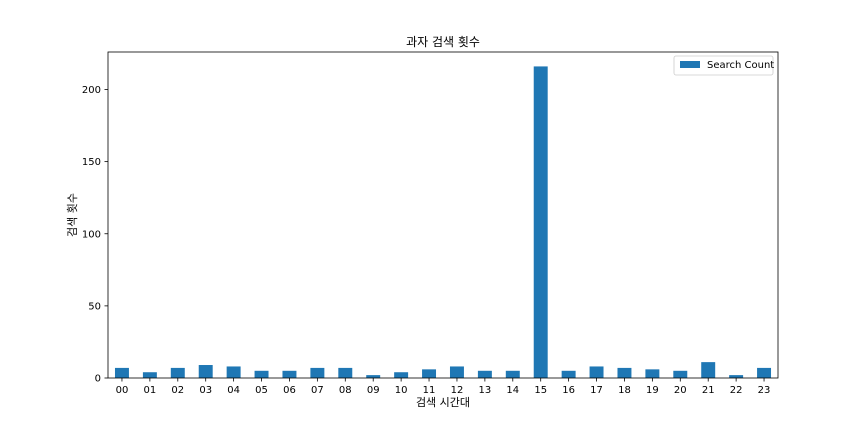 This screenshot has height=432, width=864. Describe the element at coordinates (764, 390) in the screenshot. I see `x-tick-label-23: 23` at that location.